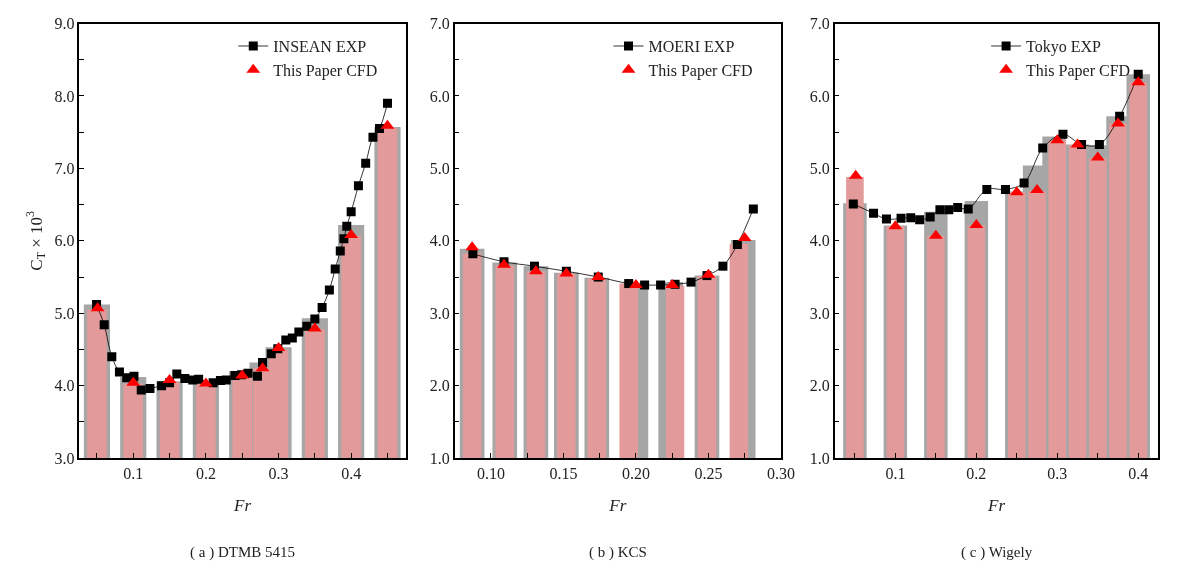 Image resolution: width=1183 pixels, height=572 pixels. What do you see at coordinates (708, 474) in the screenshot?
I see `x-tick-label: 0.25` at bounding box center [708, 474].